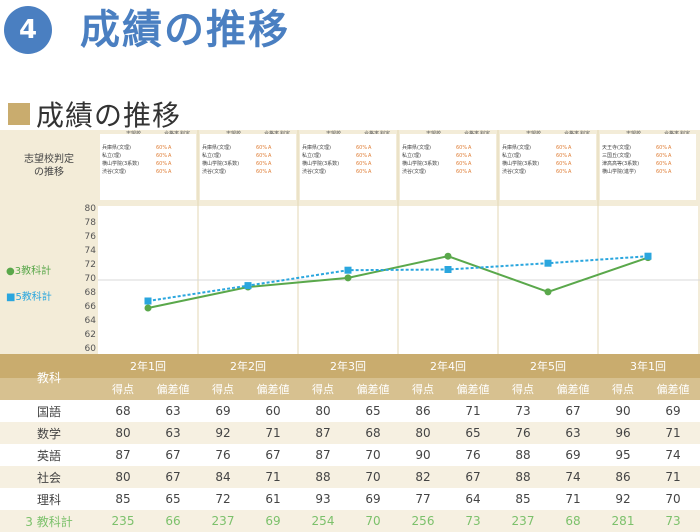 The height and width of the screenshot is (532, 700). I want to click on school-row: 三国丘(文理) 60% A, so click(648, 156).